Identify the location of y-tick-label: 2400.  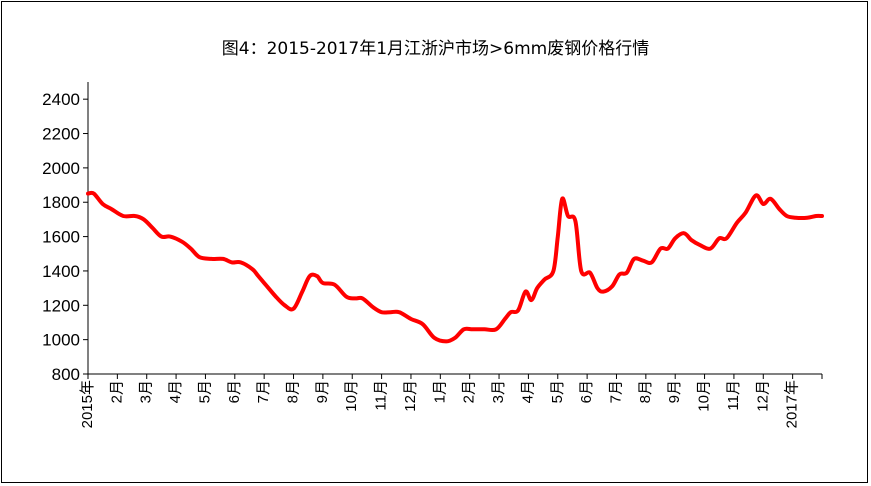
(61, 99).